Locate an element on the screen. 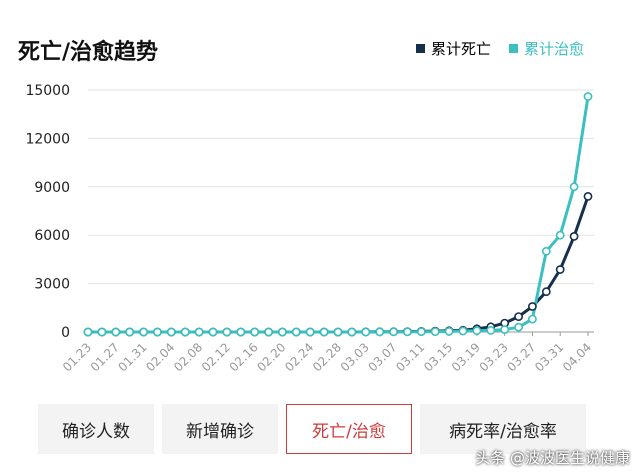 The image size is (640, 474). tab-confirmed: 确诊人数 is located at coordinates (96, 429).